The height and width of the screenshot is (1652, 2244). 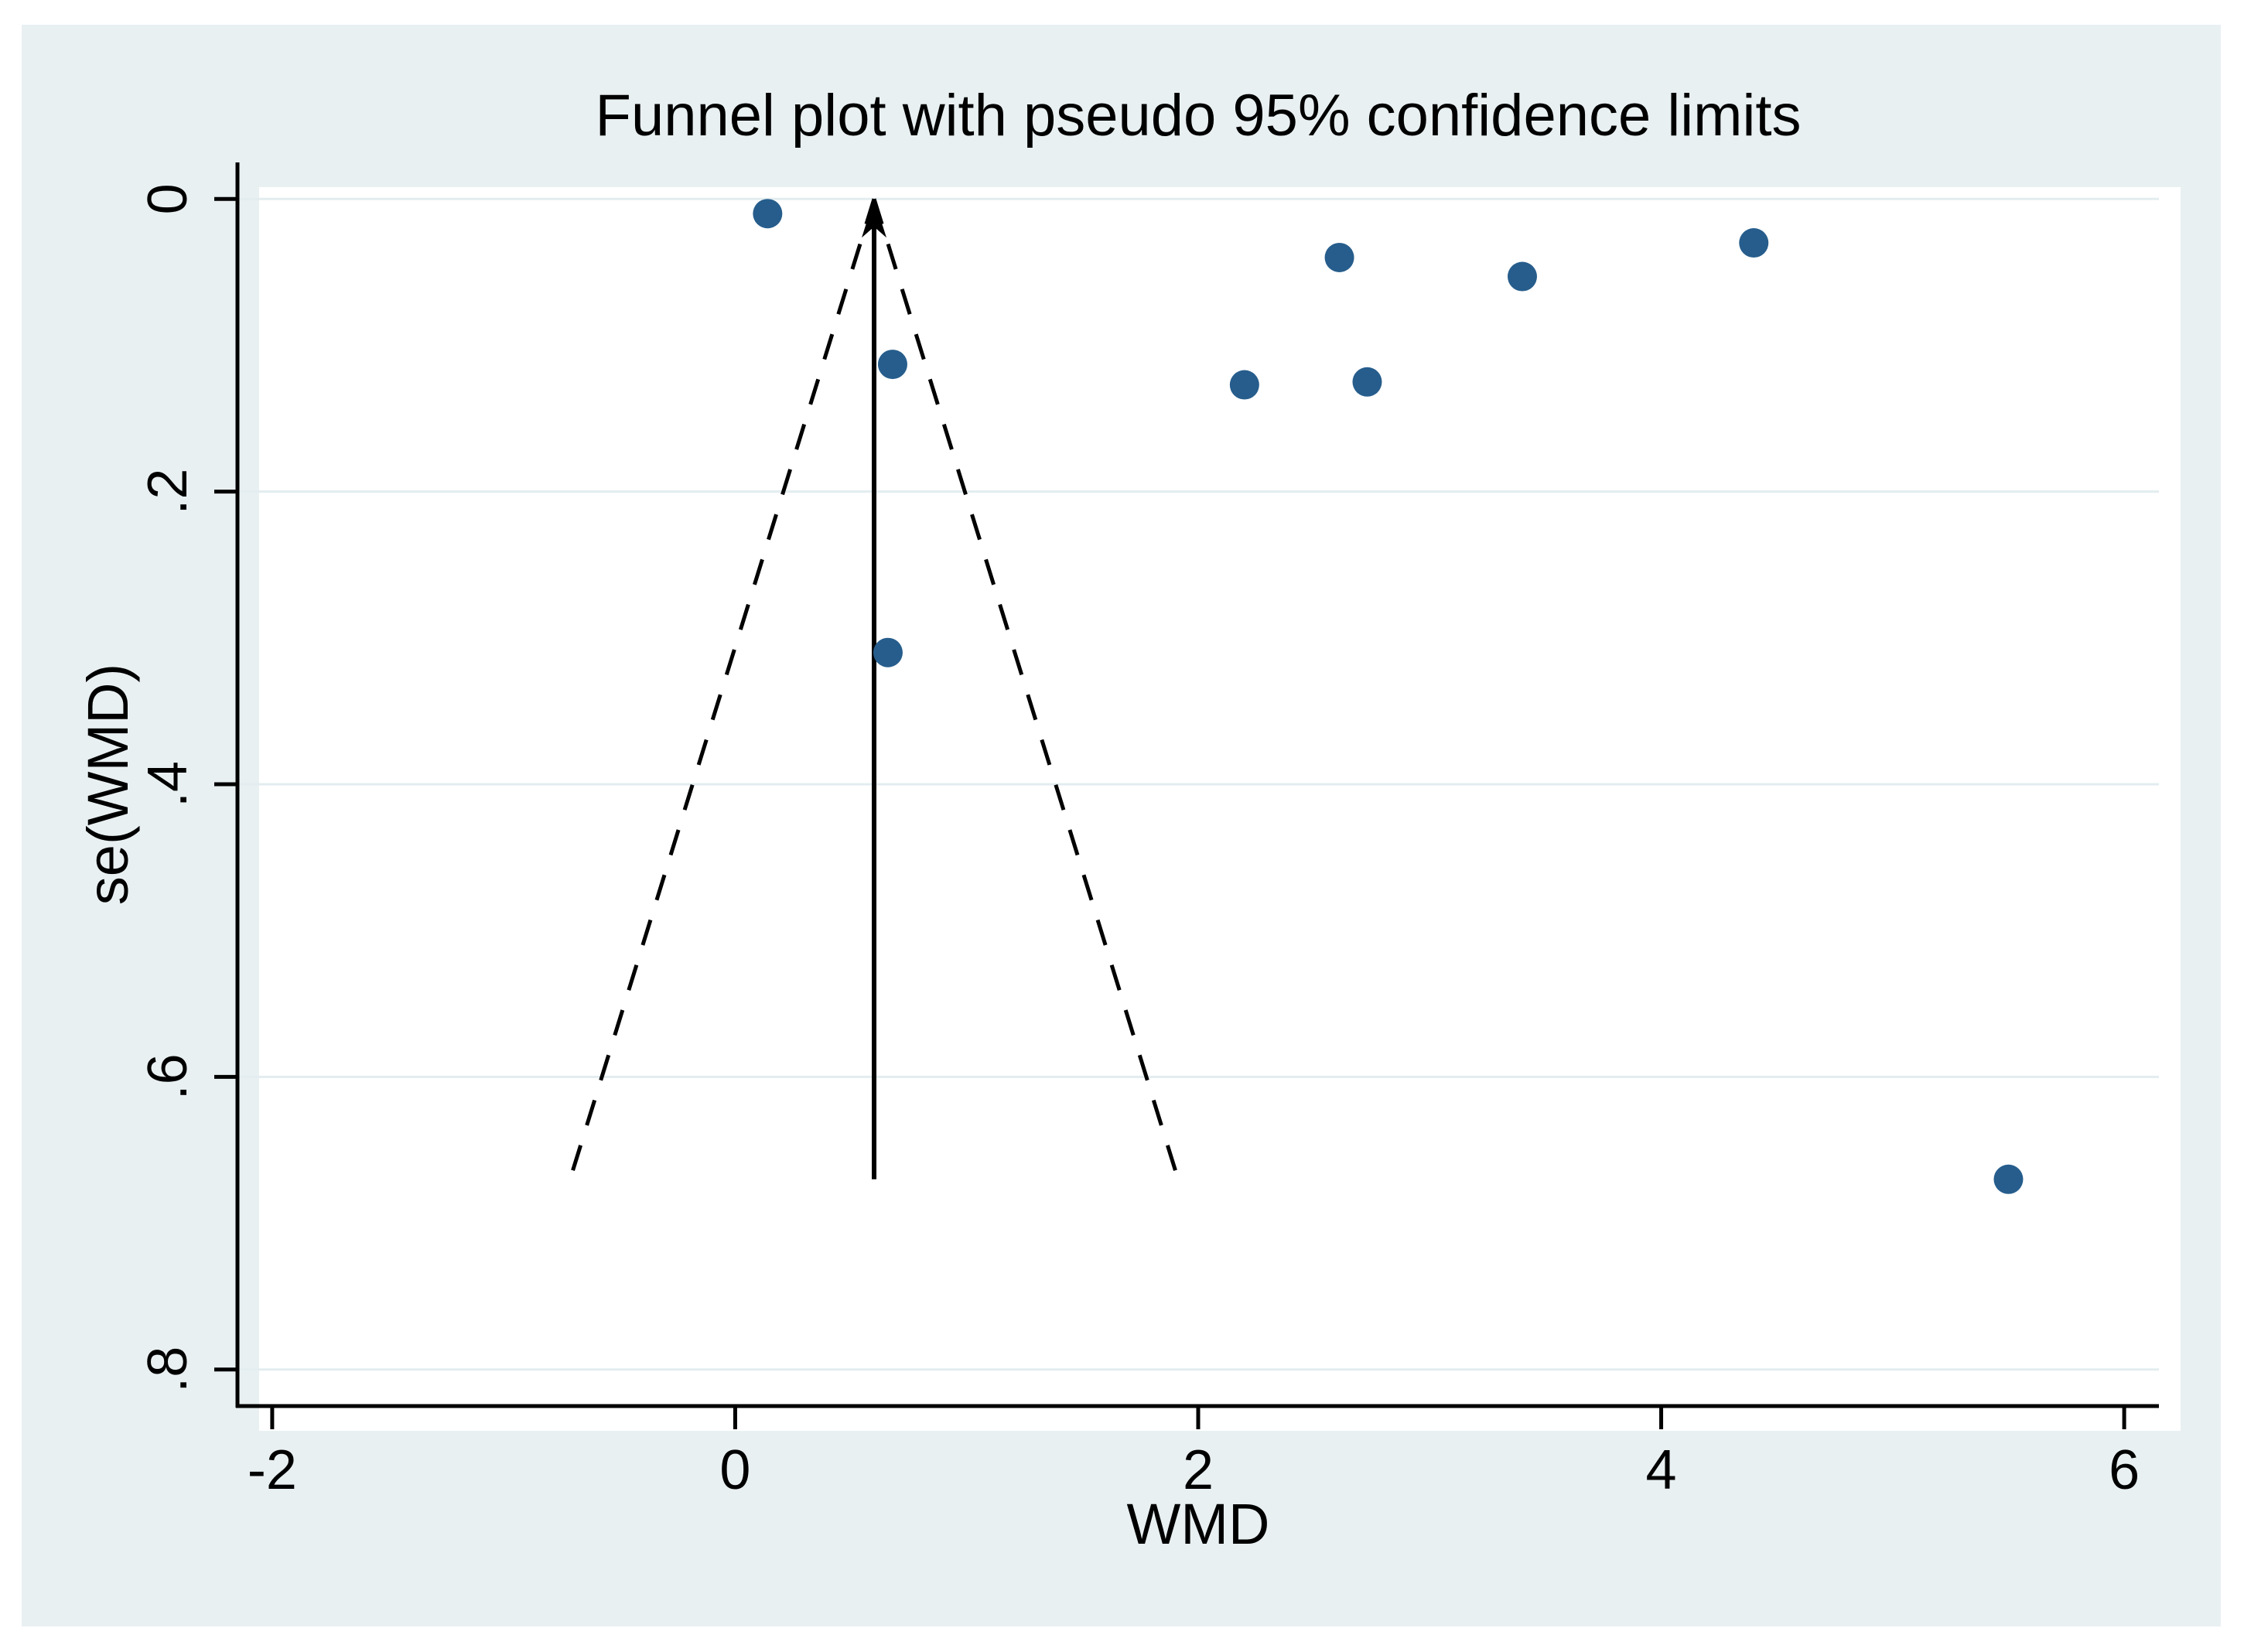 I want to click on y-tick-label: .6, so click(x=168, y=1076).